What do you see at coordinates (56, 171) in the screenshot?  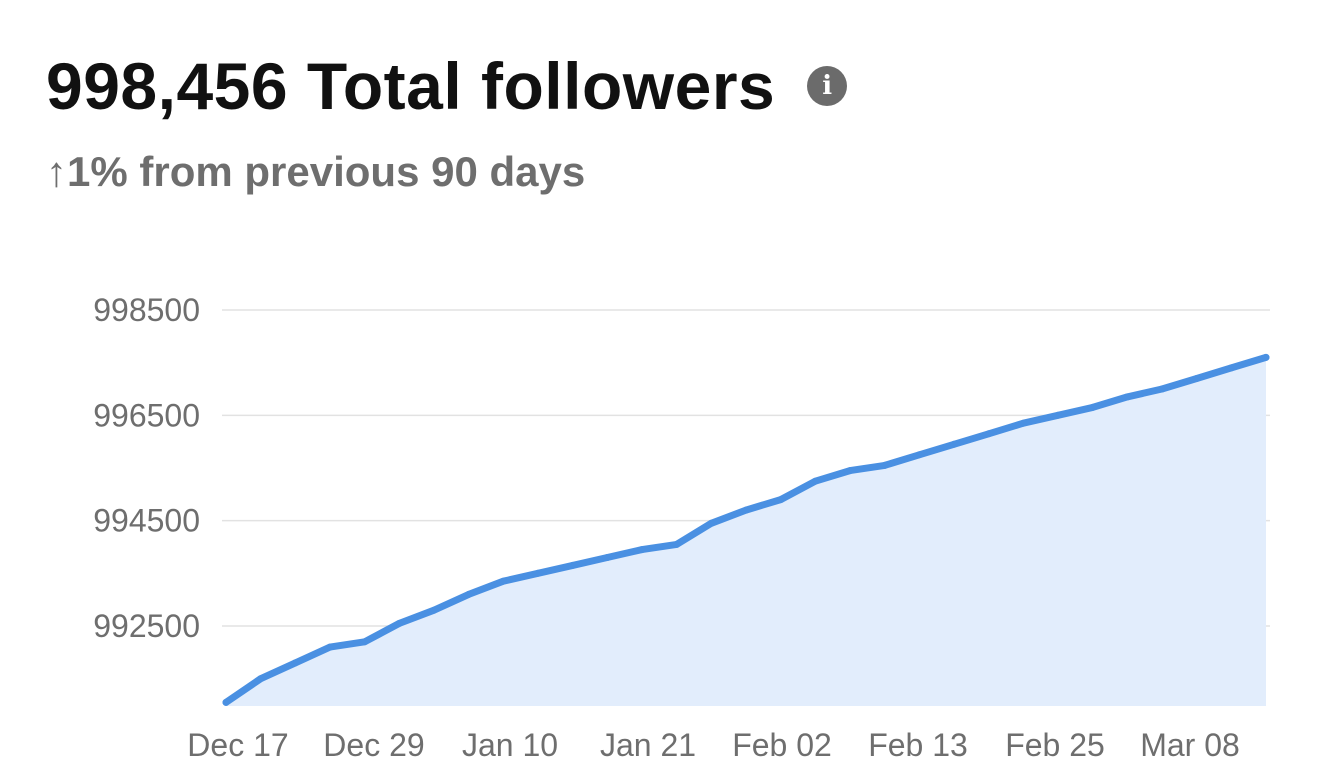 I see `up-arrow-icon: ↑` at bounding box center [56, 171].